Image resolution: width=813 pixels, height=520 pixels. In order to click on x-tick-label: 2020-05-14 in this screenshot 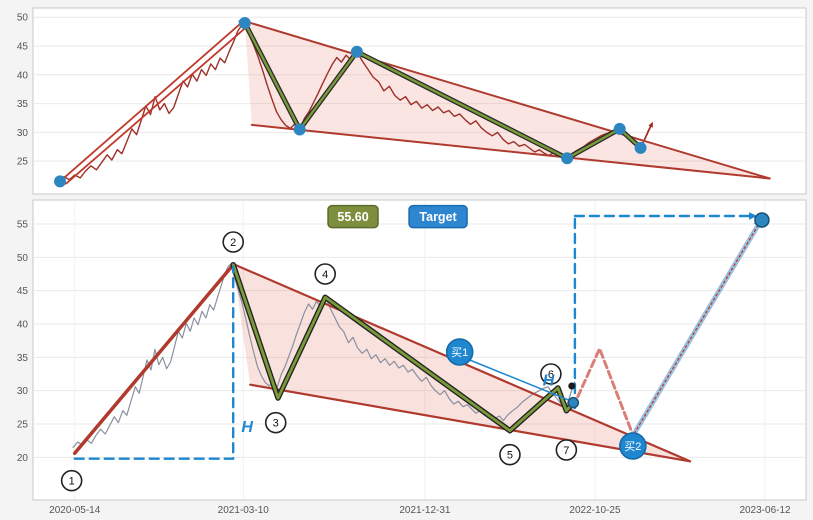, I will do `click(75, 510)`.